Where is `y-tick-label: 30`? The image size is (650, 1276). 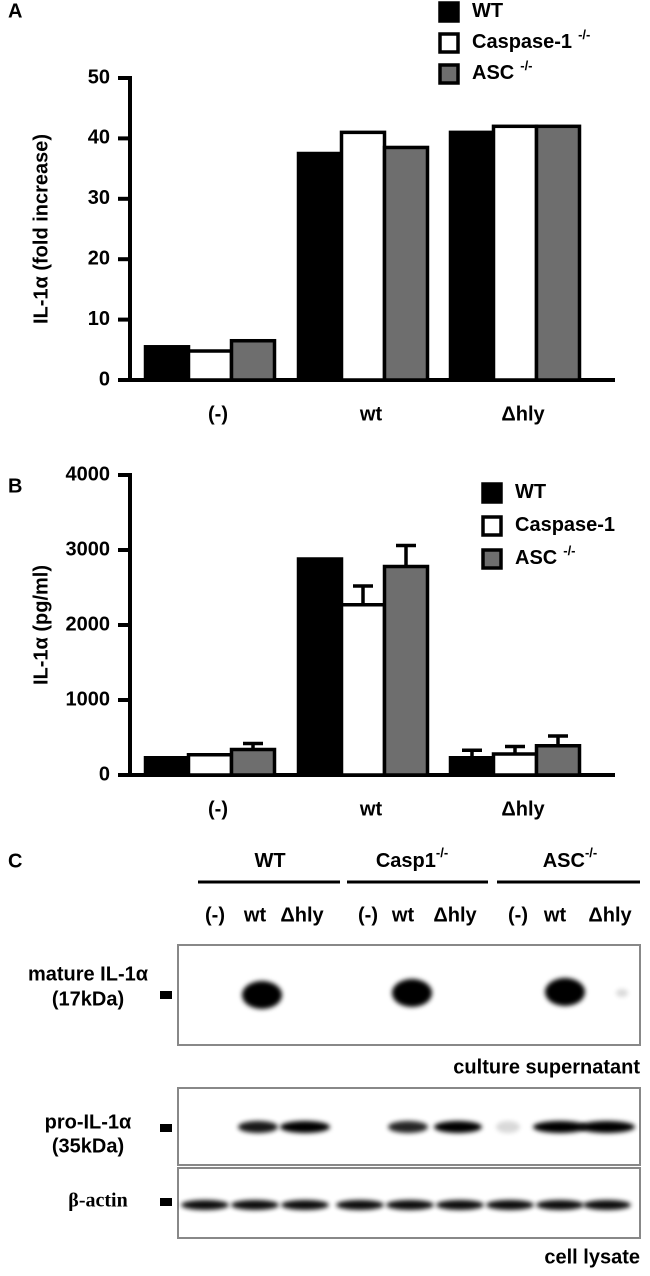 y-tick-label: 30 is located at coordinates (99, 198).